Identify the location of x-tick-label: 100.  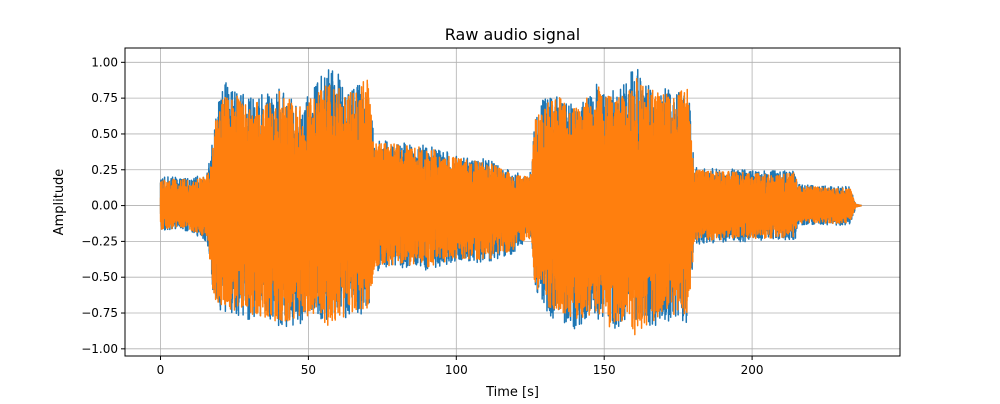
(456, 370).